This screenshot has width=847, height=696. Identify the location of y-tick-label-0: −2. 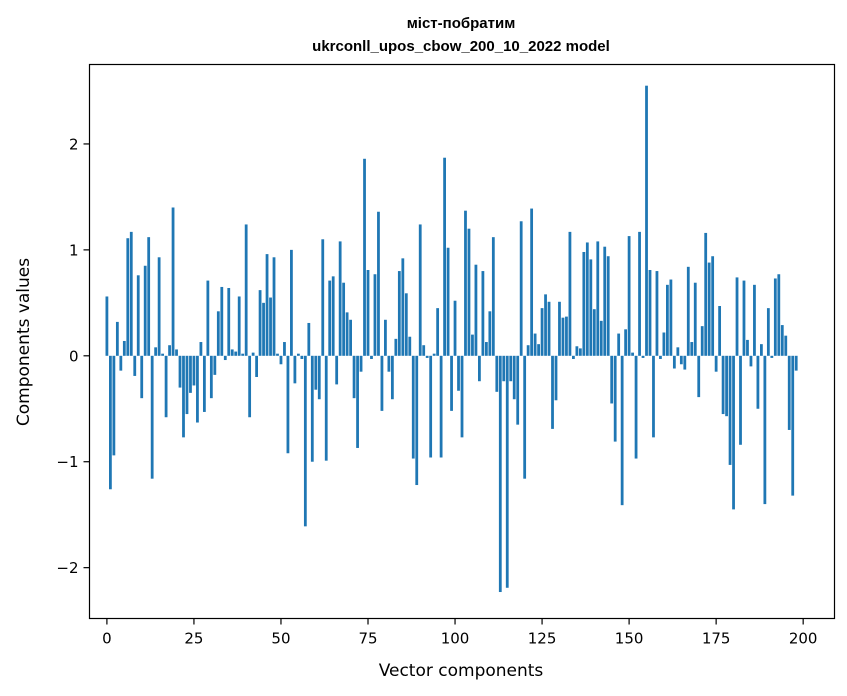
(67, 568).